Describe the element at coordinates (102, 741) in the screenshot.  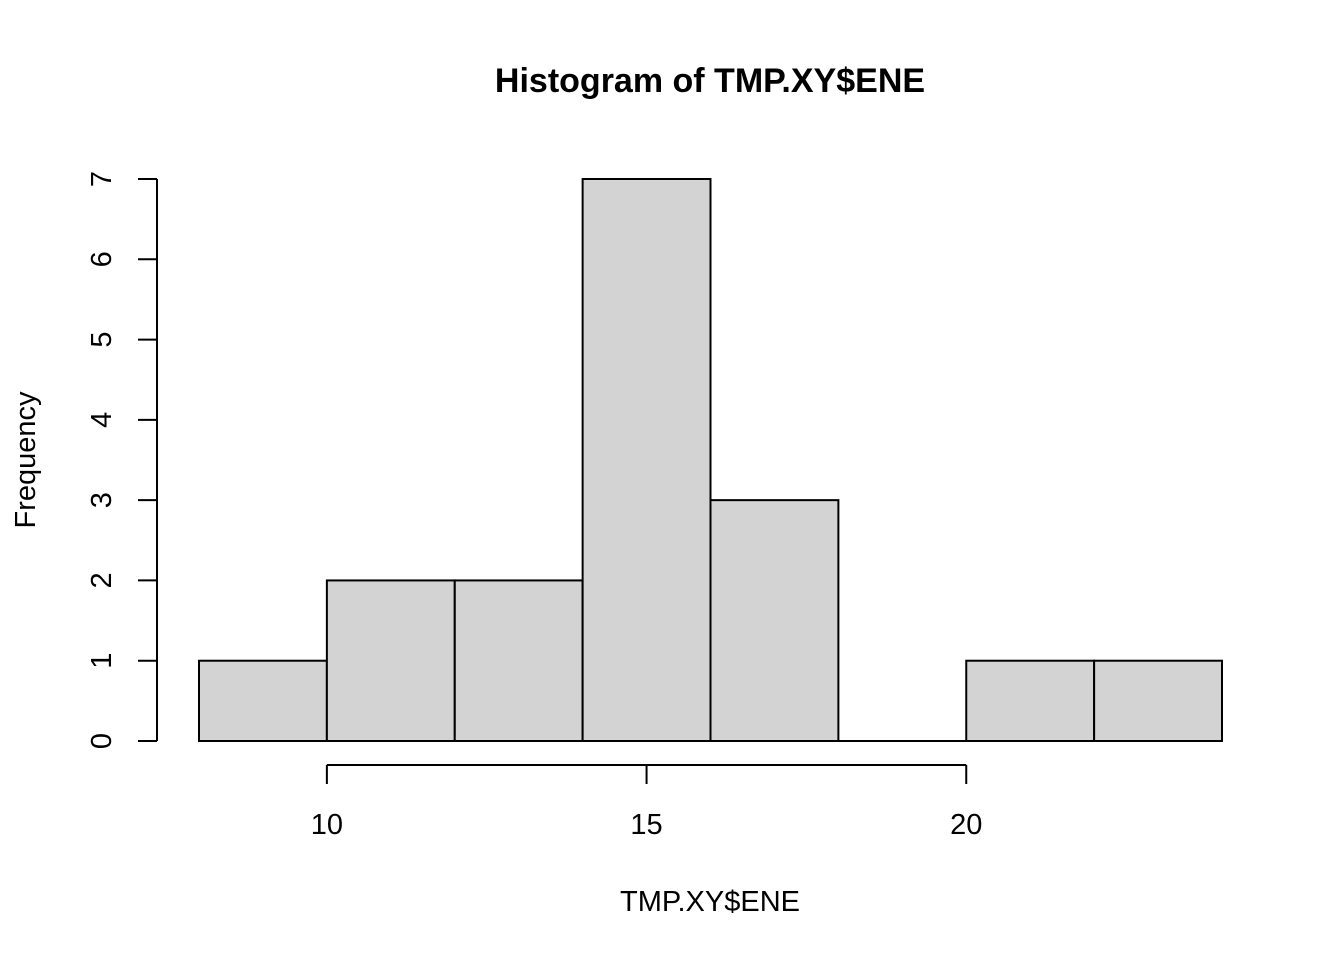
I see `y-tick-label-0: 0` at that location.